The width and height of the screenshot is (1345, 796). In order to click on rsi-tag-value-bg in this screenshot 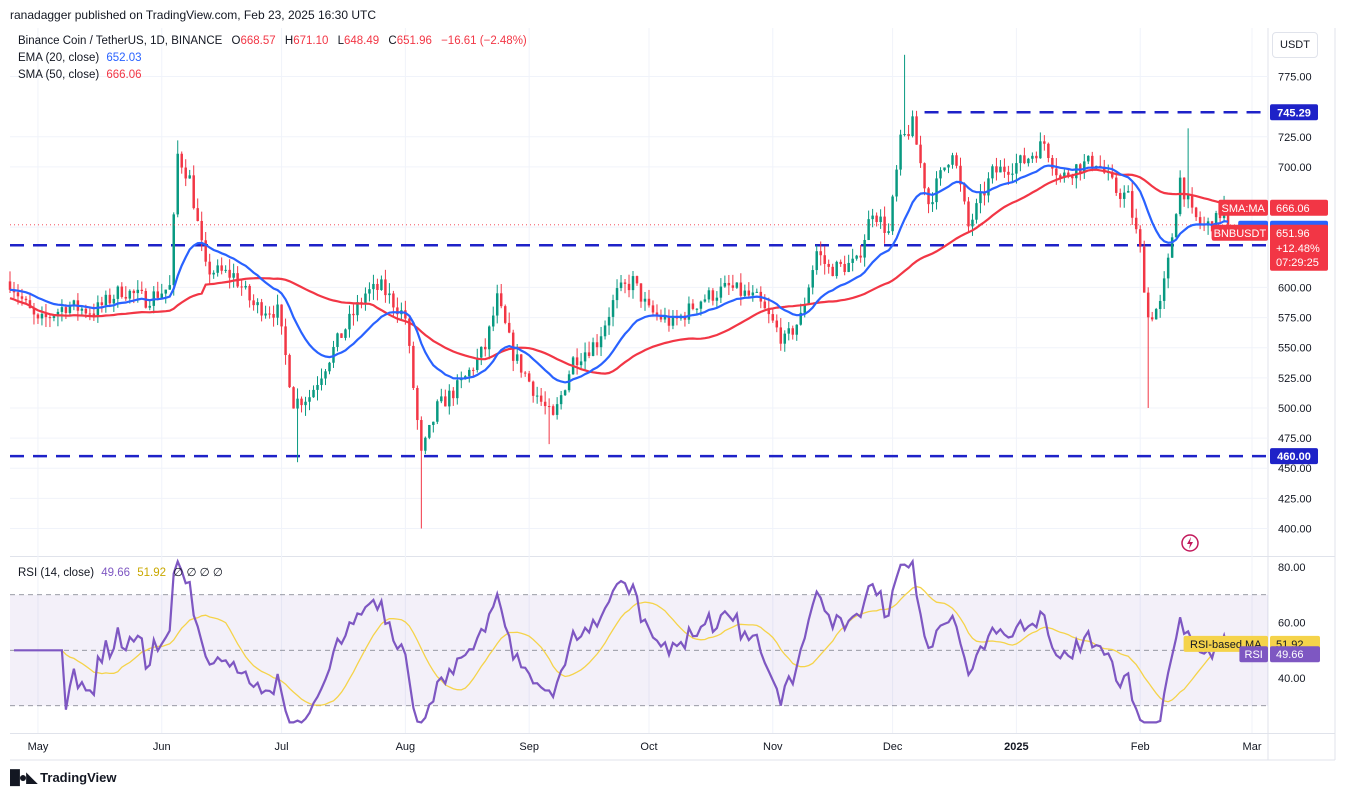, I will do `click(1295, 654)`.